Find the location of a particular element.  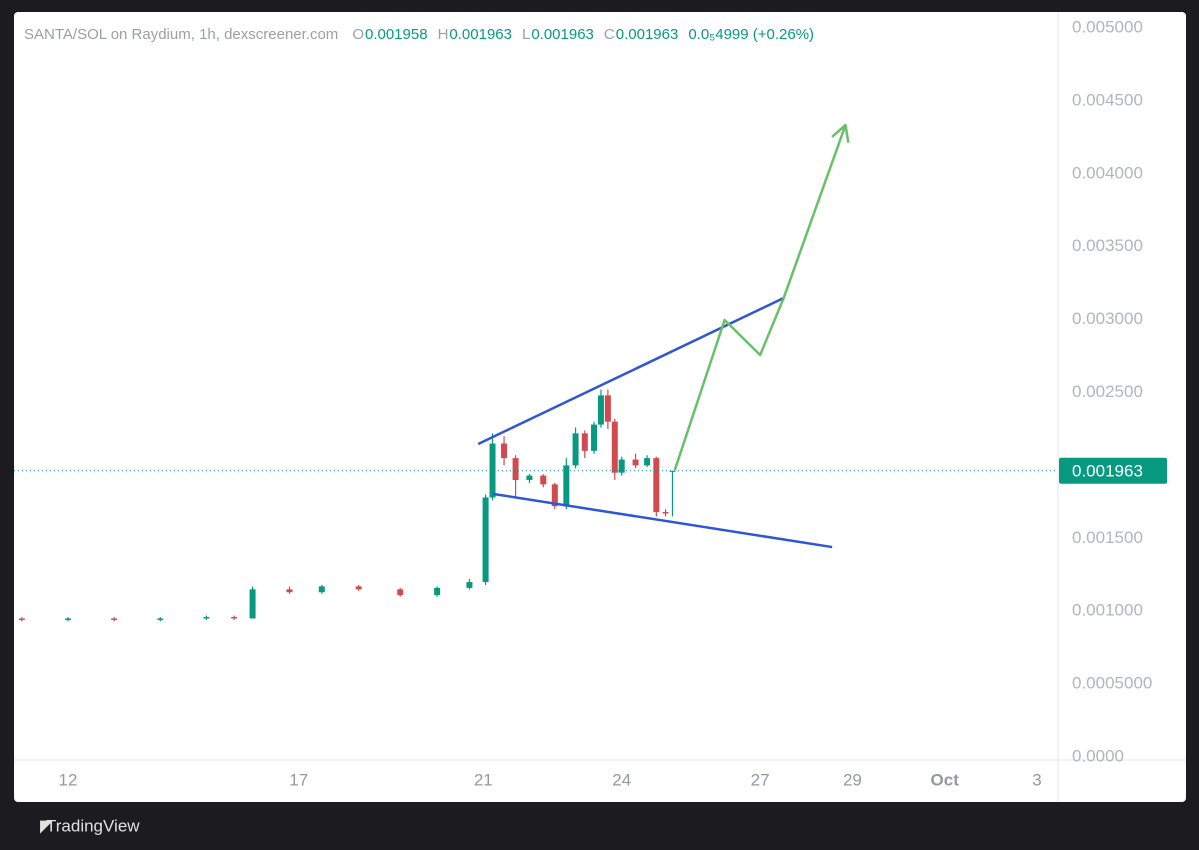

y-tick-label: 0.004000 is located at coordinates (1107, 172).